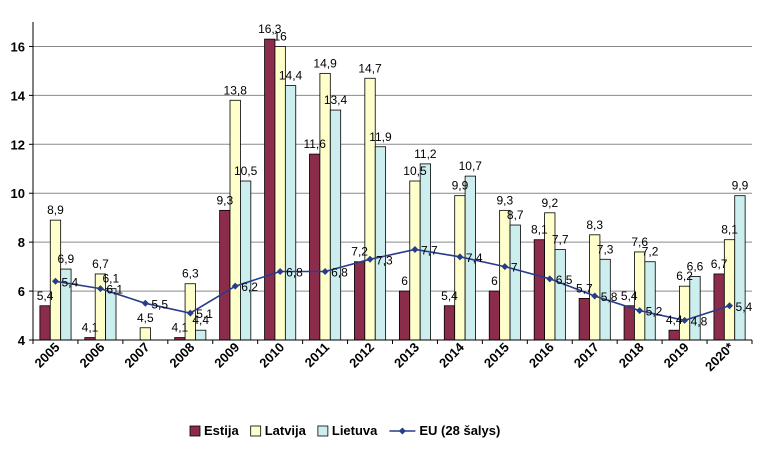 The width and height of the screenshot is (767, 461). What do you see at coordinates (541, 355) in the screenshot?
I see `x-tick-label: 2016` at bounding box center [541, 355].